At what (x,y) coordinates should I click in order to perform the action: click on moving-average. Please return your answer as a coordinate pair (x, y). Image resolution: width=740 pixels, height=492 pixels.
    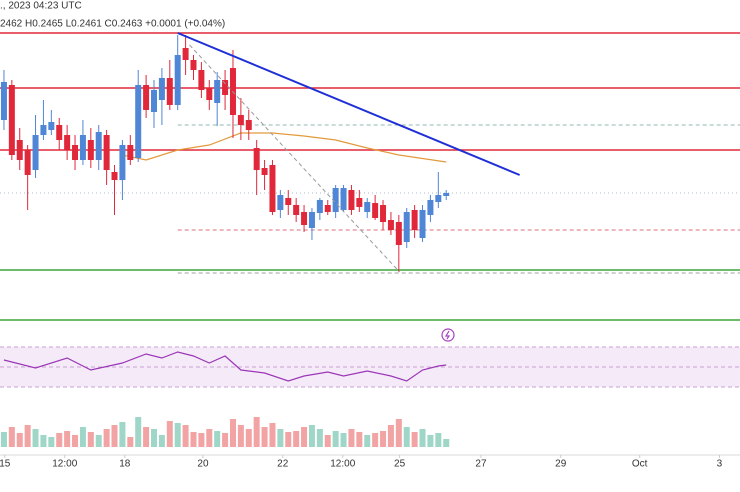
    Looking at the image, I should click on (284, 147).